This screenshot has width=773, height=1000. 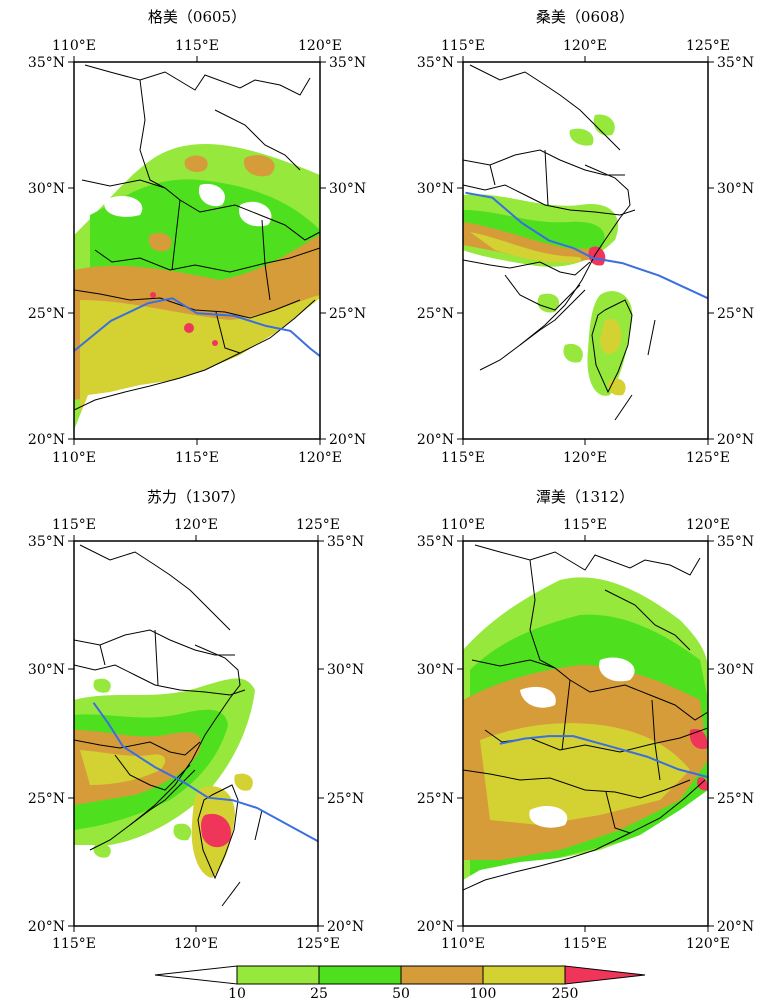 I want to click on x-tick-top-1-1: 110°E, so click(x=74, y=46).